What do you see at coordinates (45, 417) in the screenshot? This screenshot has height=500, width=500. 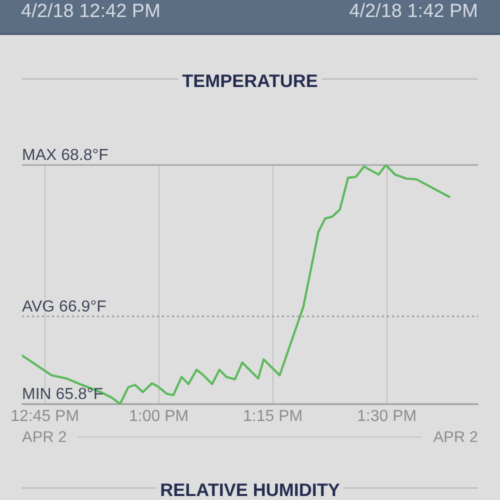 I see `x-tick-label: 12:45 PM` at bounding box center [45, 417].